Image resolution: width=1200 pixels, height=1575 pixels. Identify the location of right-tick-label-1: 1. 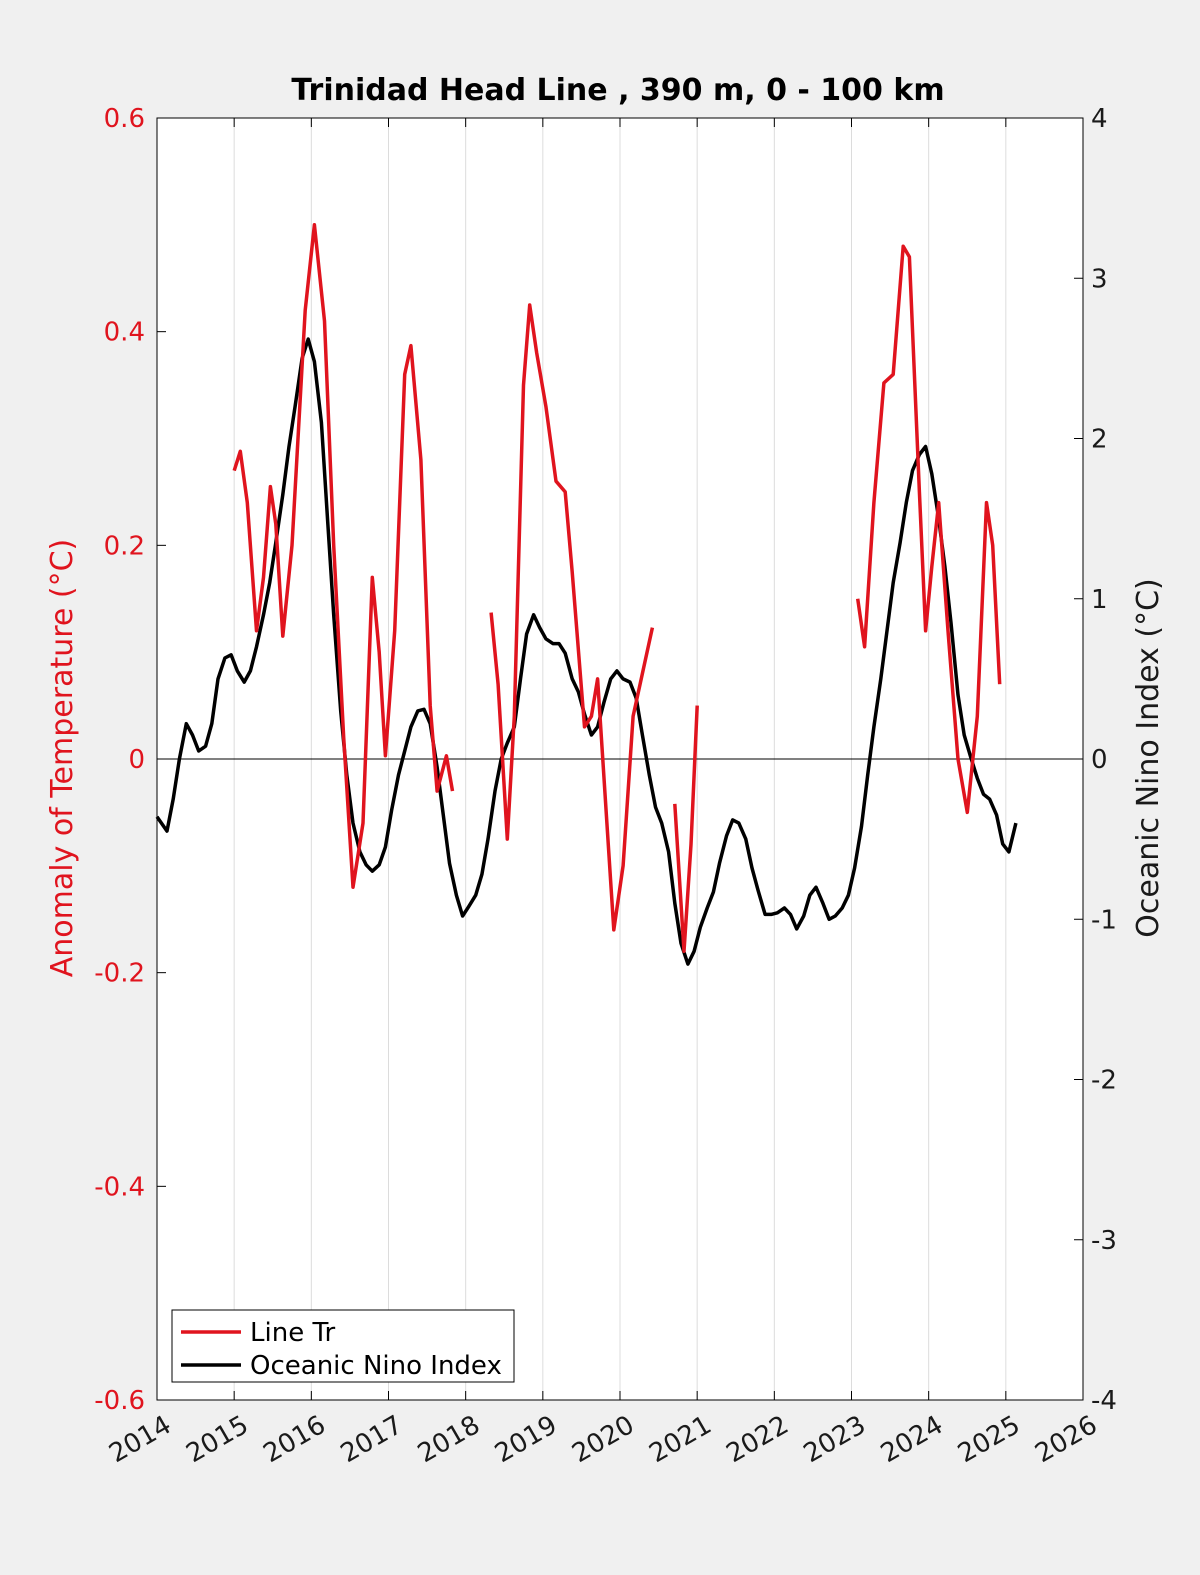
(1099, 600).